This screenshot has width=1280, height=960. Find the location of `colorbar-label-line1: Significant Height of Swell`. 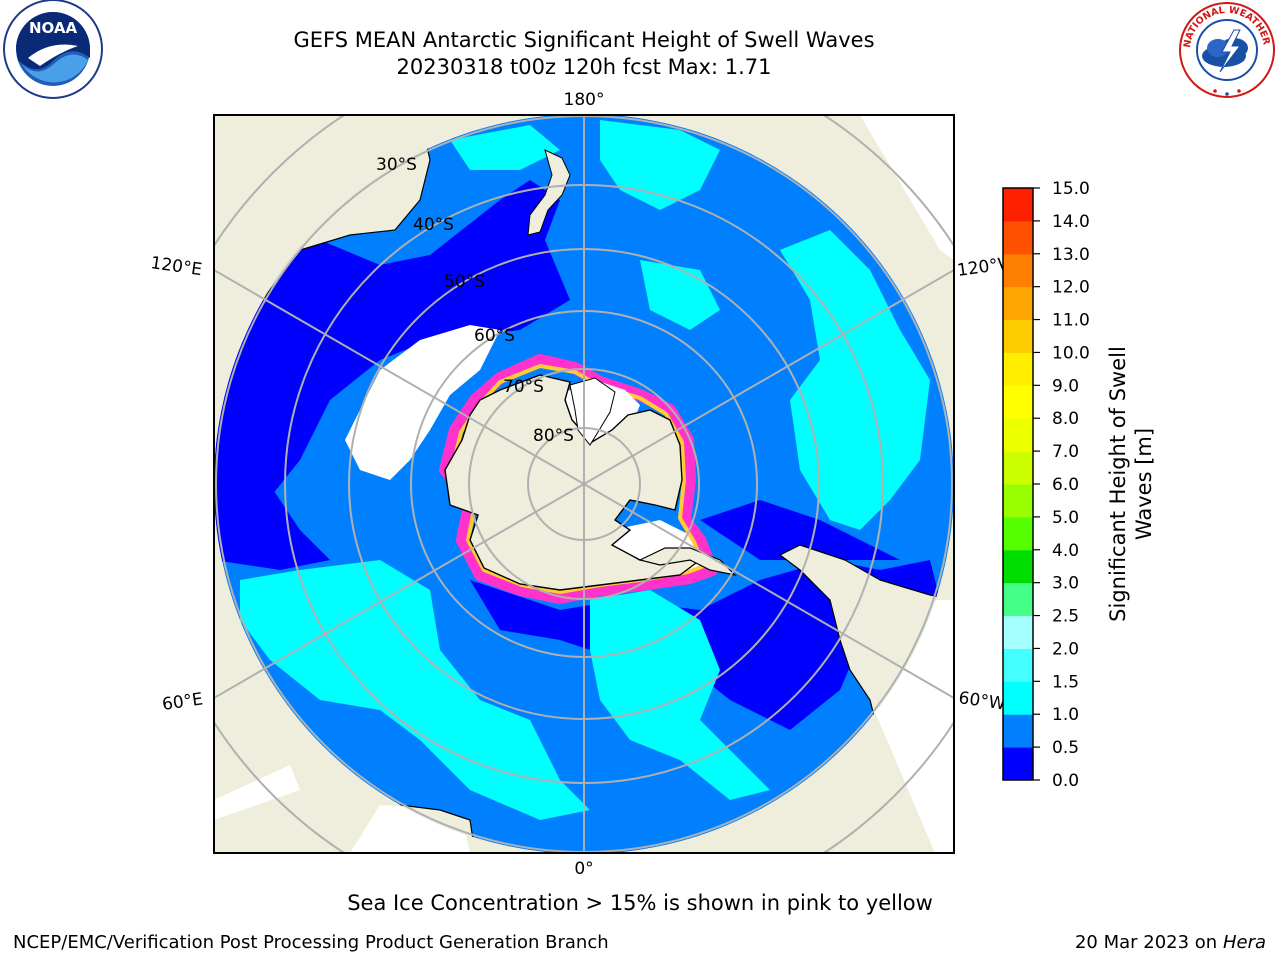

colorbar-label-line1: Significant Height of Swell is located at coordinates (1118, 484).